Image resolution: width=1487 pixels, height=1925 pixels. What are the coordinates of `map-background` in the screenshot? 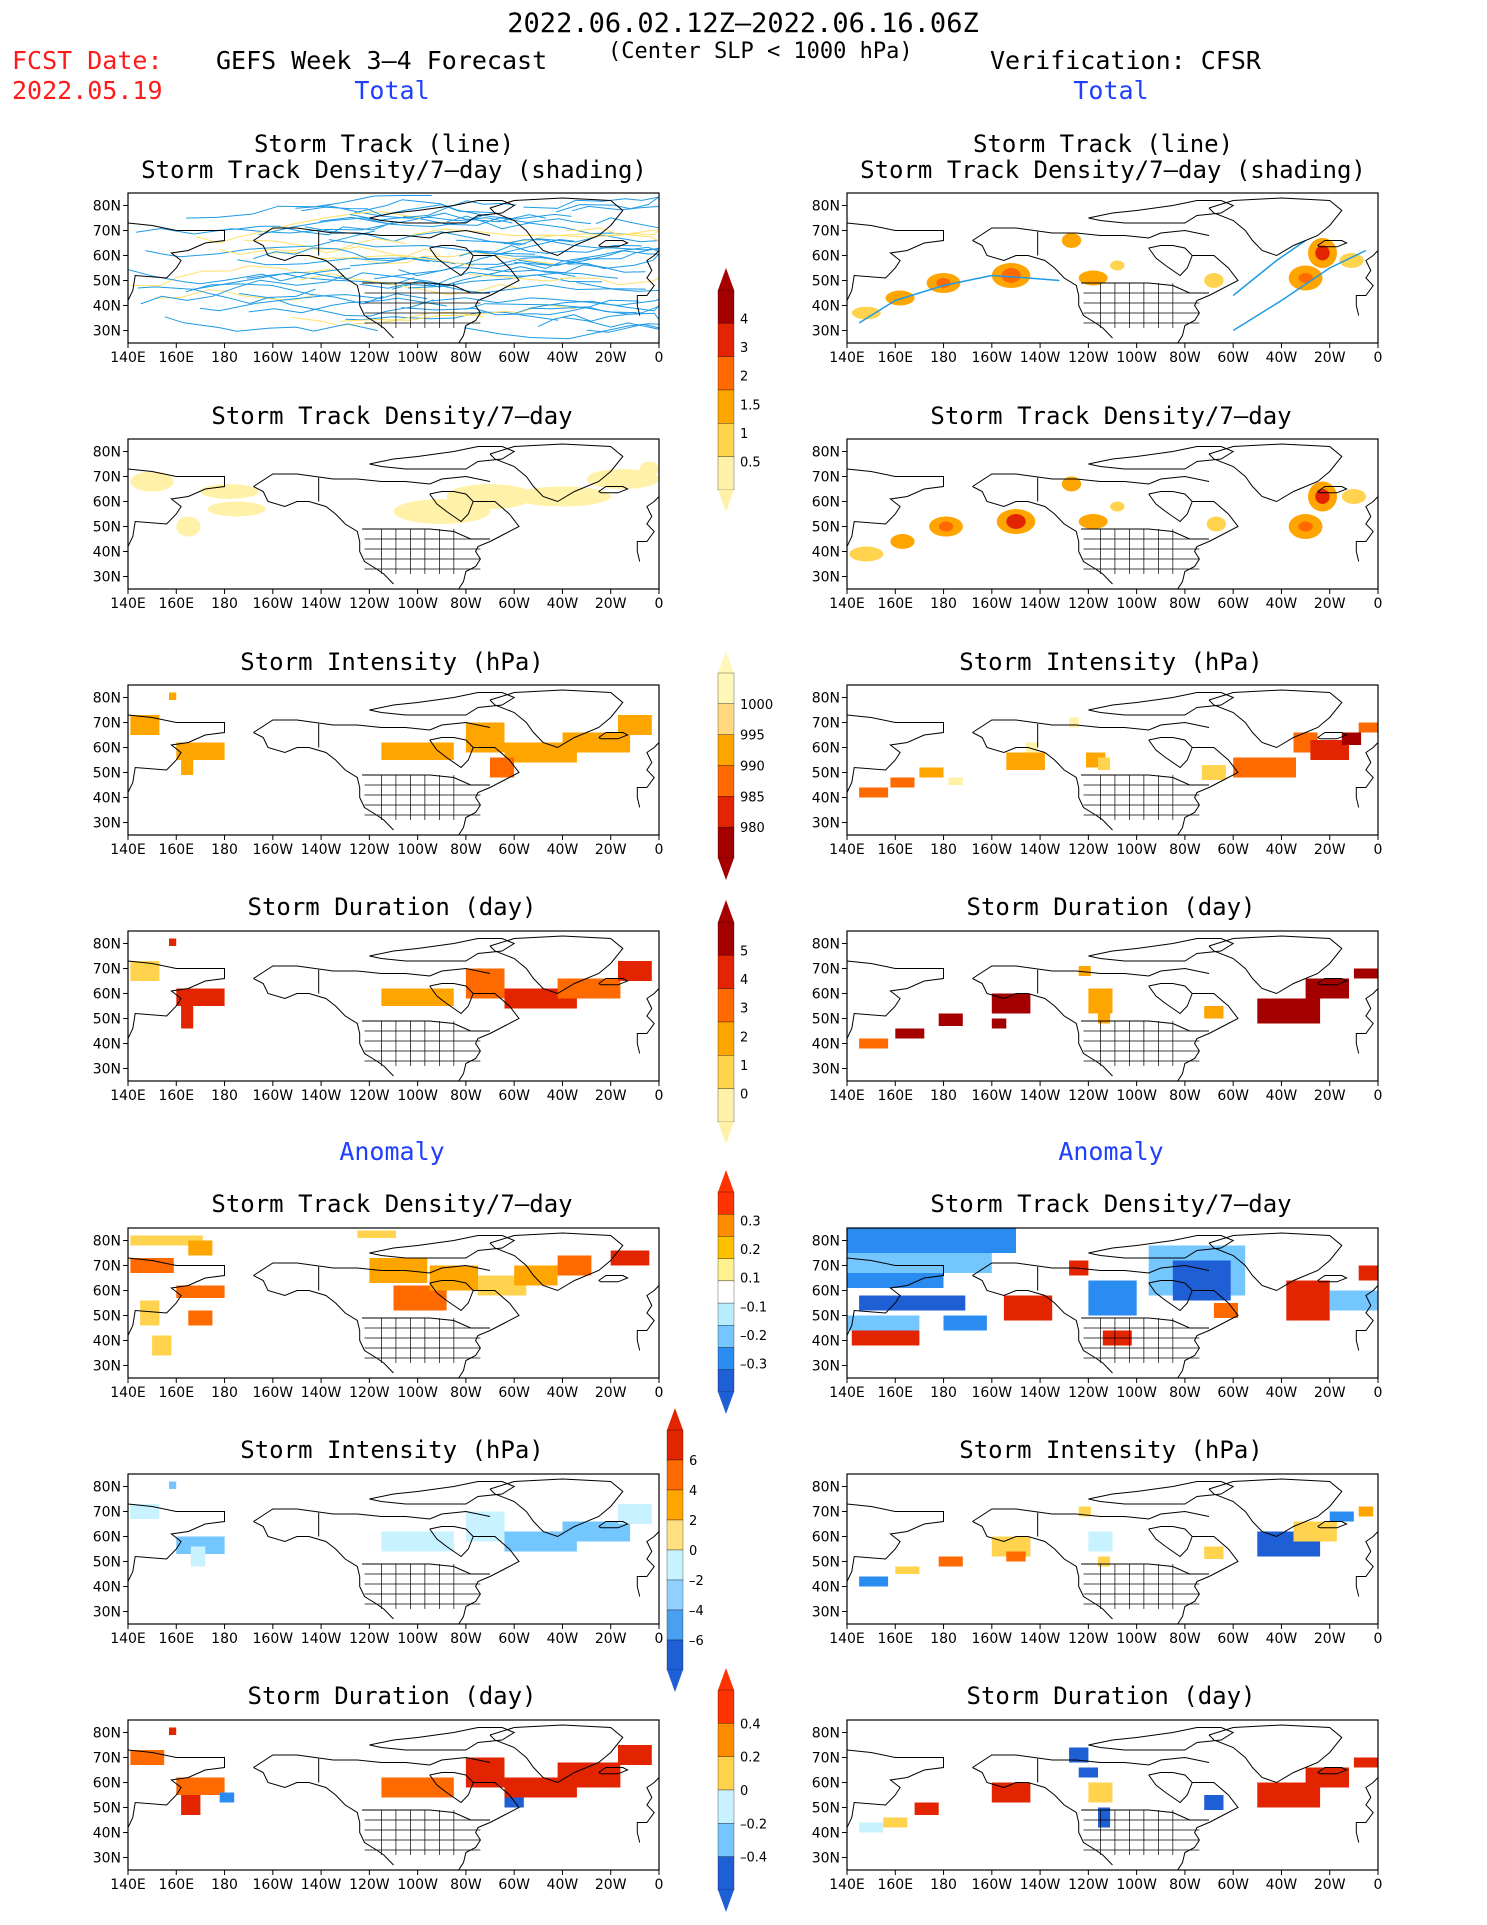 It's located at (393, 514).